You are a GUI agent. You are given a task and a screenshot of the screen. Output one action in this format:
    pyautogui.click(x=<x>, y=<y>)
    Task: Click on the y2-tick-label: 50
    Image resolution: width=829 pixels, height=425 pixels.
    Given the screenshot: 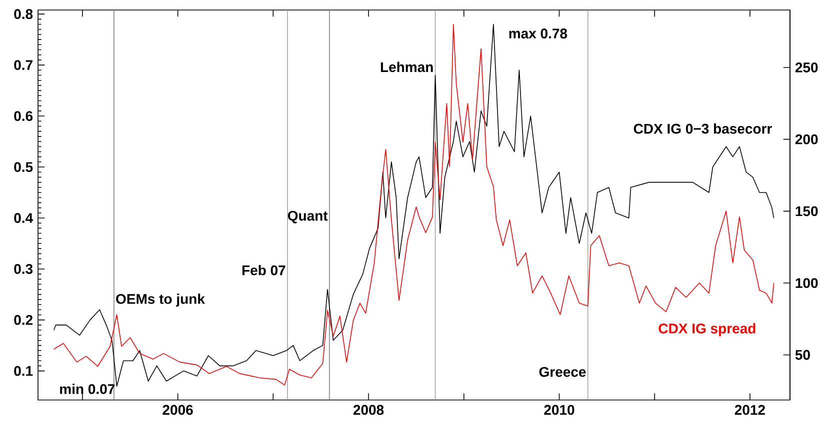 What is the action you would take?
    pyautogui.click(x=802, y=355)
    